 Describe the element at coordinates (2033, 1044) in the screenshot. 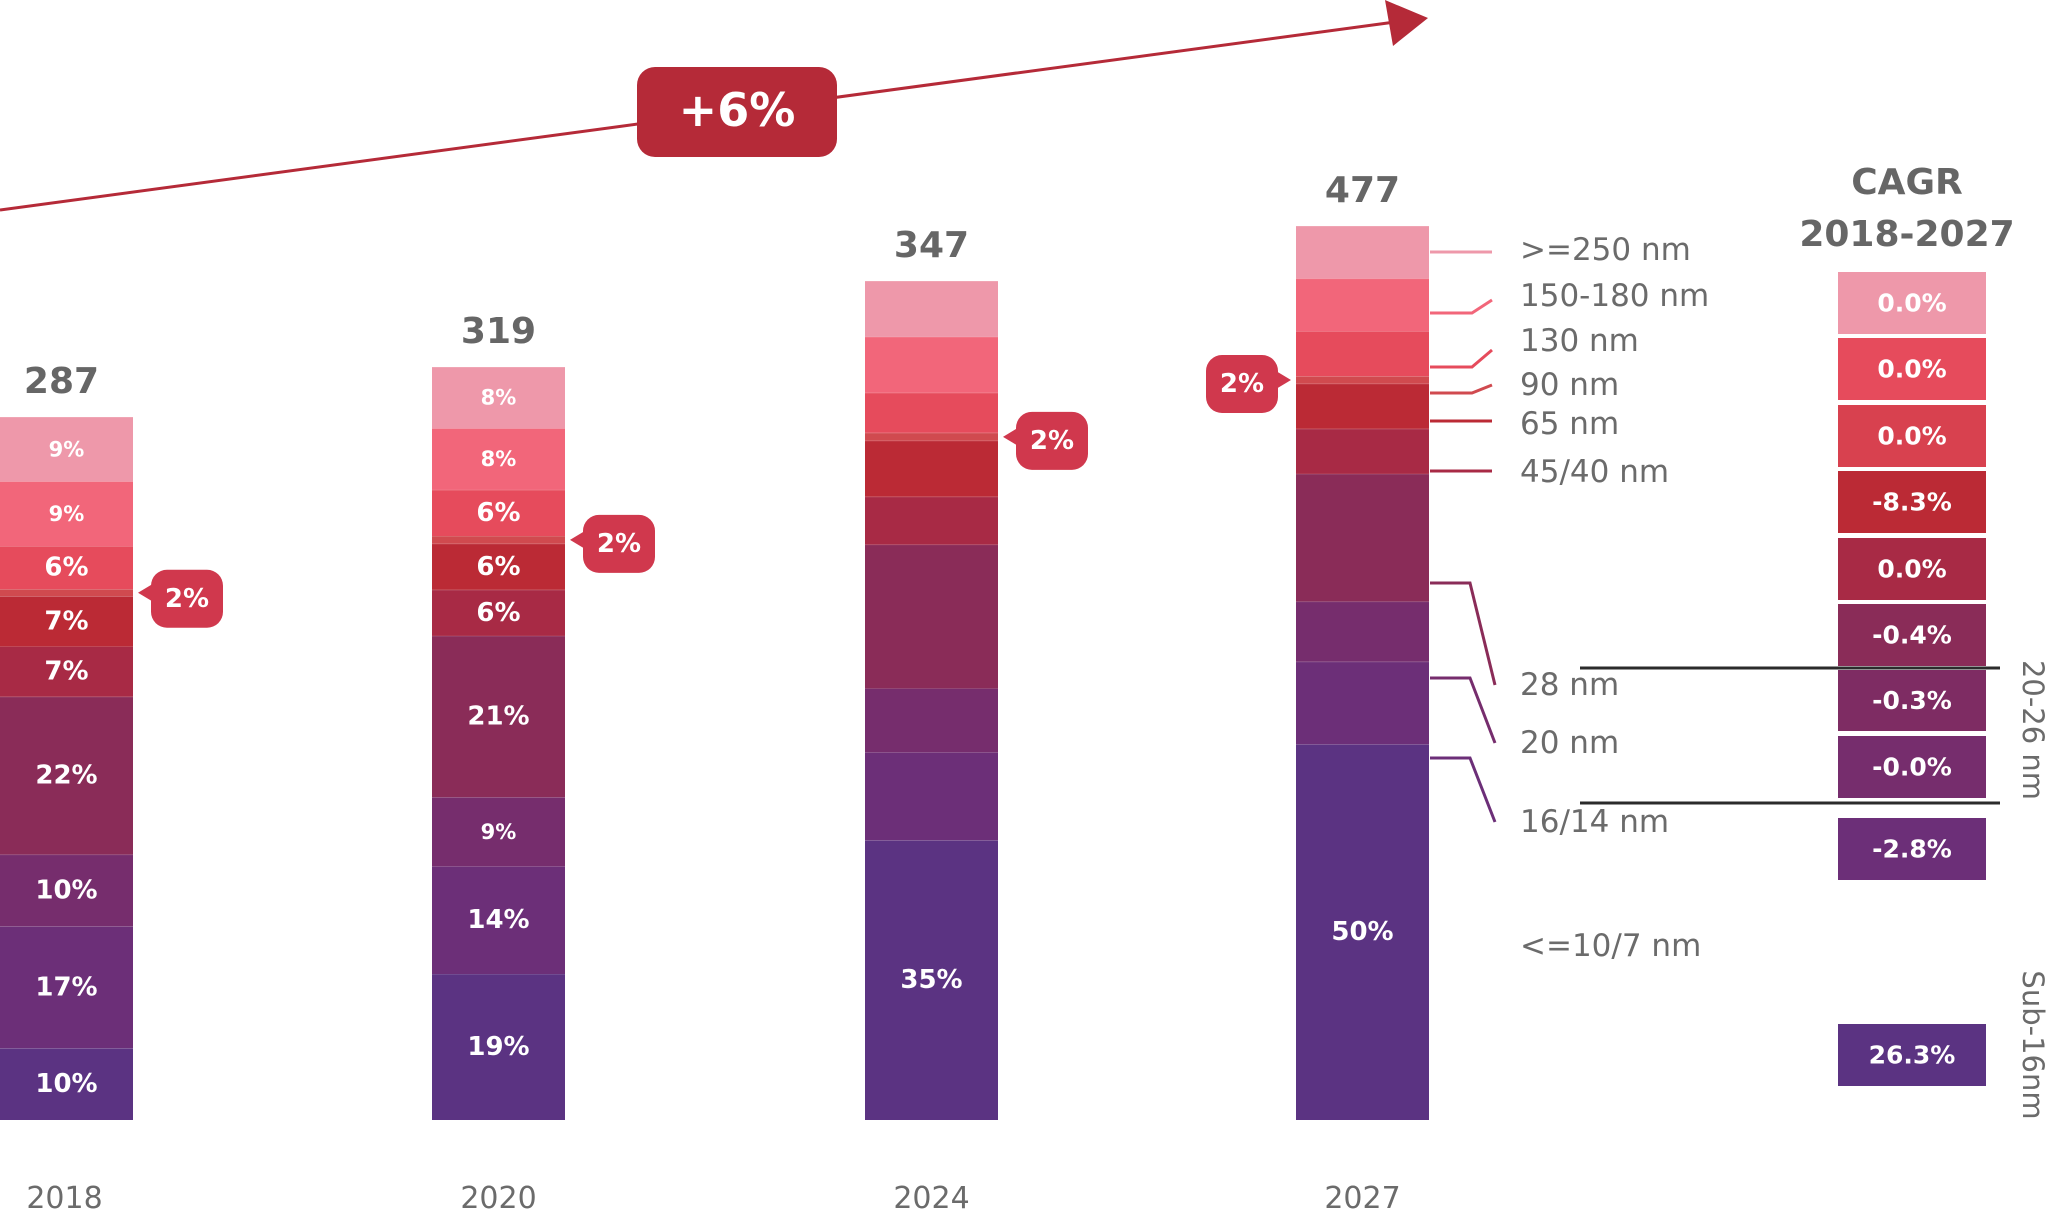

I see `group-label-sub-16nm: Sub-16nm` at that location.